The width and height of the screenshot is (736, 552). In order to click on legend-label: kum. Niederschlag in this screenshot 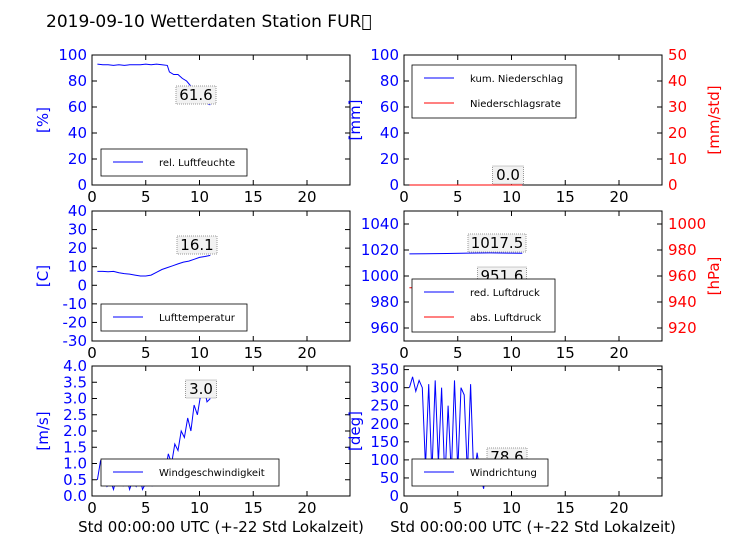, I will do `click(516, 79)`.